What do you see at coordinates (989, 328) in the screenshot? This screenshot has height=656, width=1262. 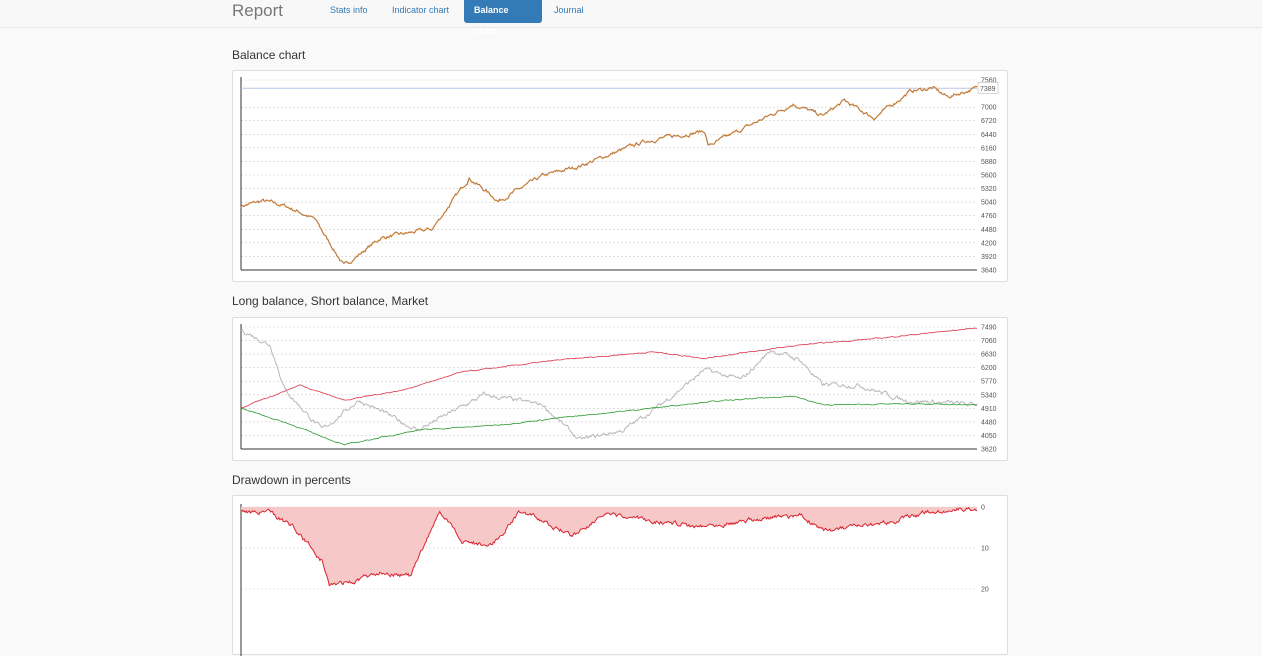 I see `y-tick-label: 7490` at bounding box center [989, 328].